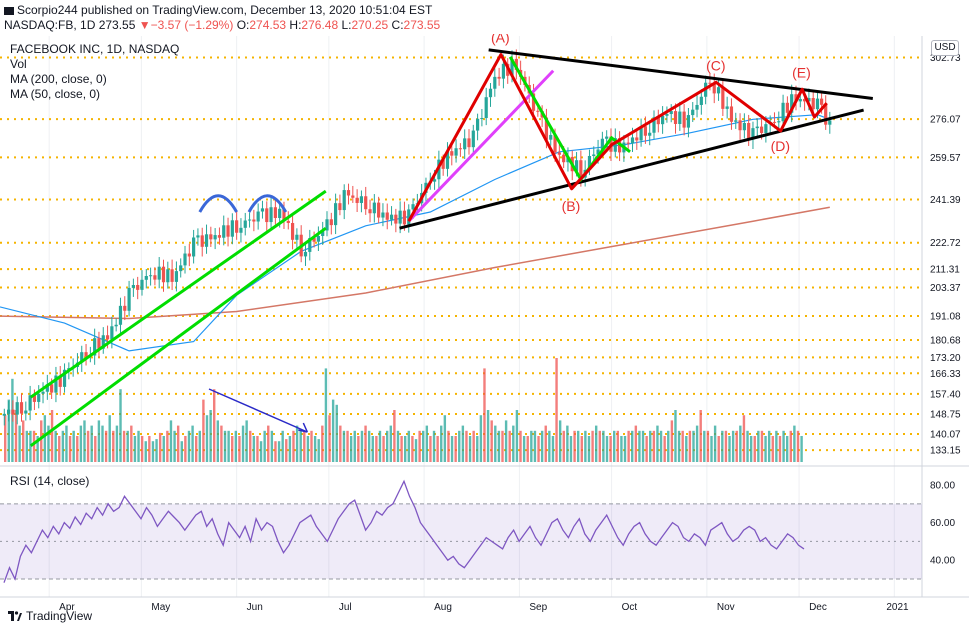 This screenshot has height=630, width=969. What do you see at coordinates (945, 341) in the screenshot?
I see `price-level-label: 180.68` at bounding box center [945, 341].